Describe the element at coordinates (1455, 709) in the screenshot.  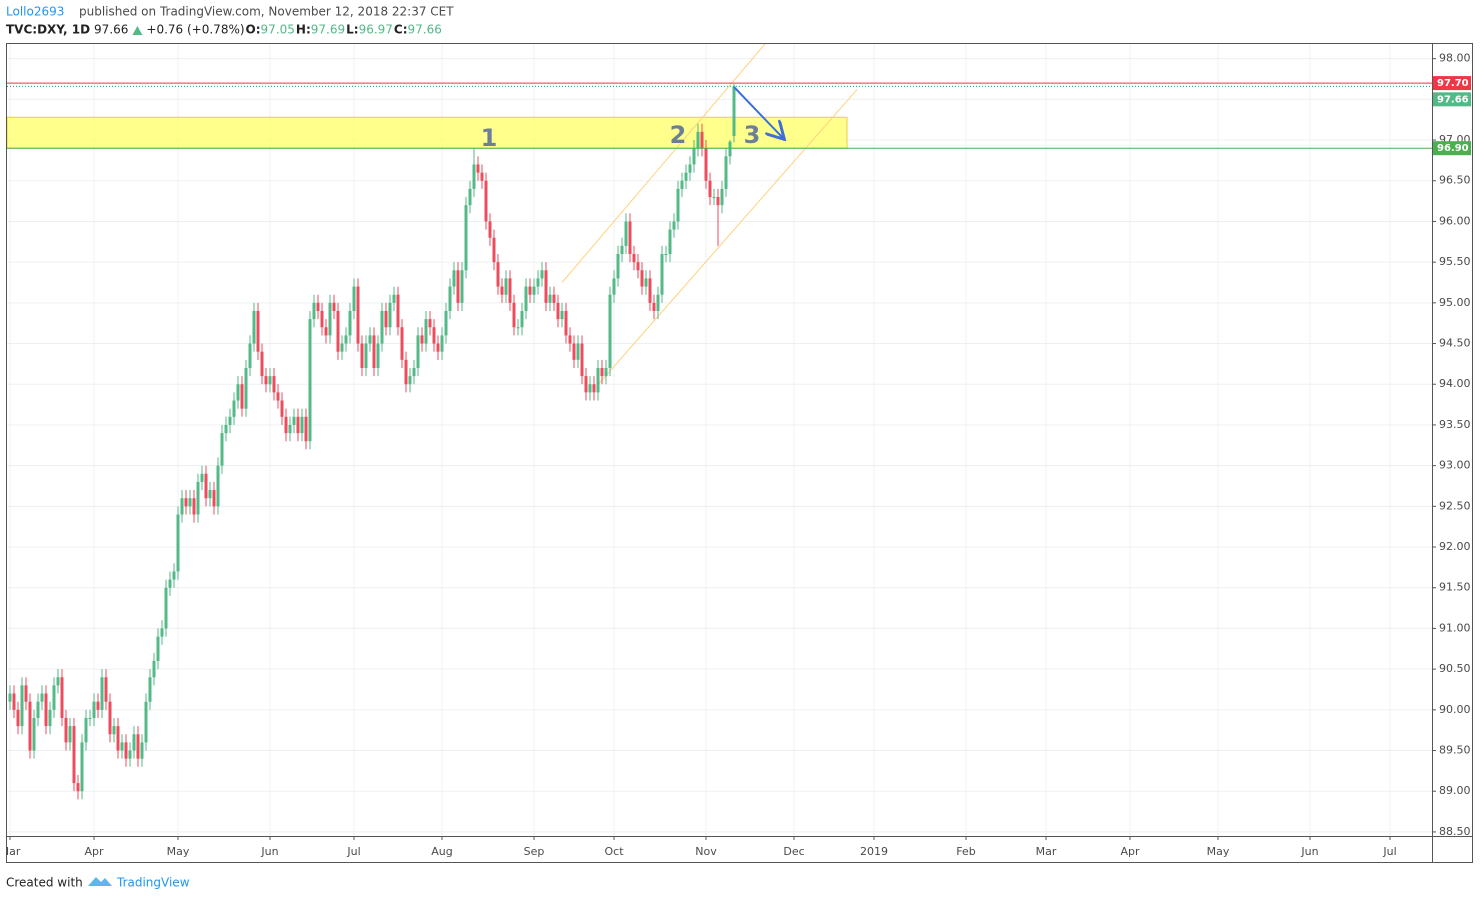
I see `y-tick-label: 90.00` at that location.